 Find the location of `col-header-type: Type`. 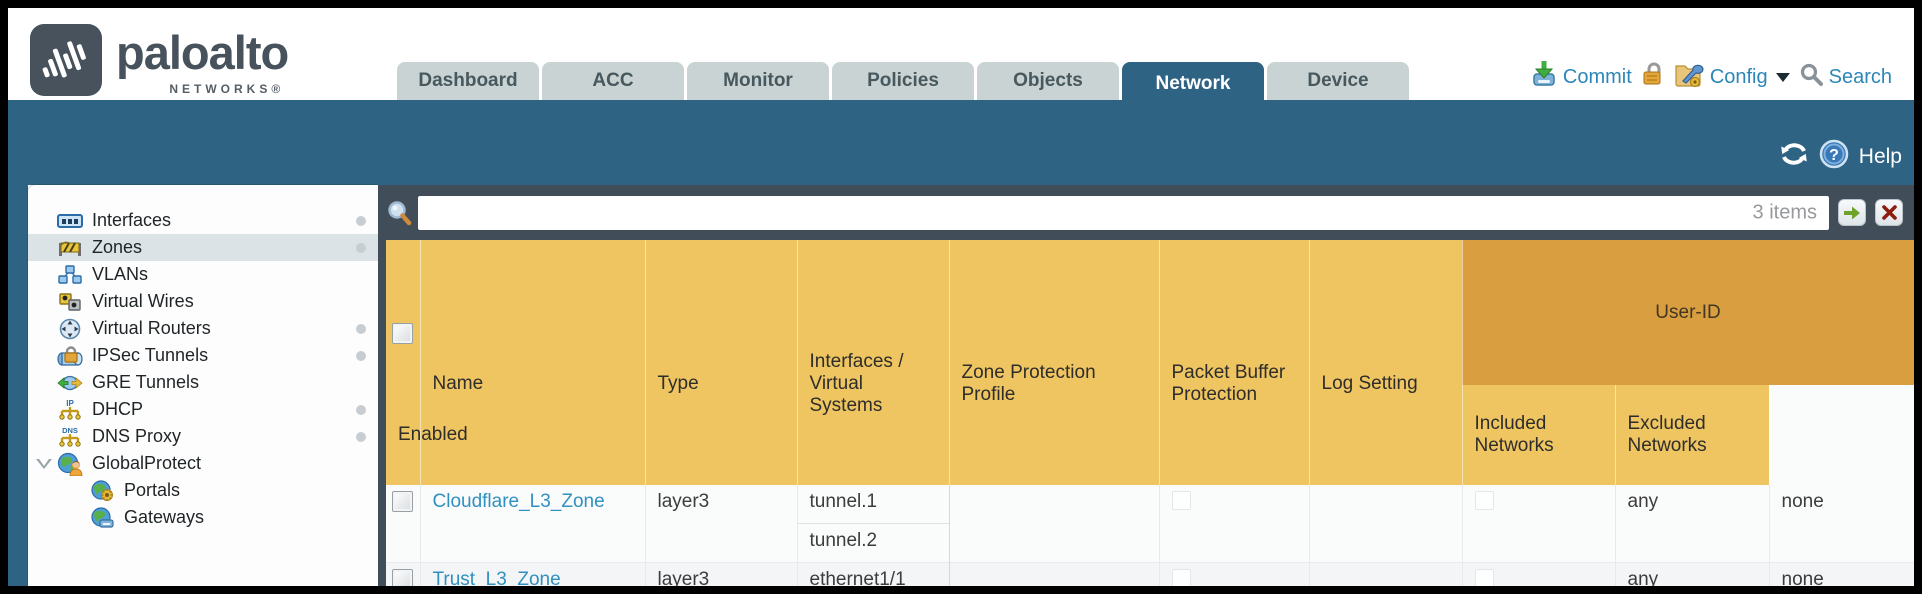

col-header-type: Type is located at coordinates (721, 362).